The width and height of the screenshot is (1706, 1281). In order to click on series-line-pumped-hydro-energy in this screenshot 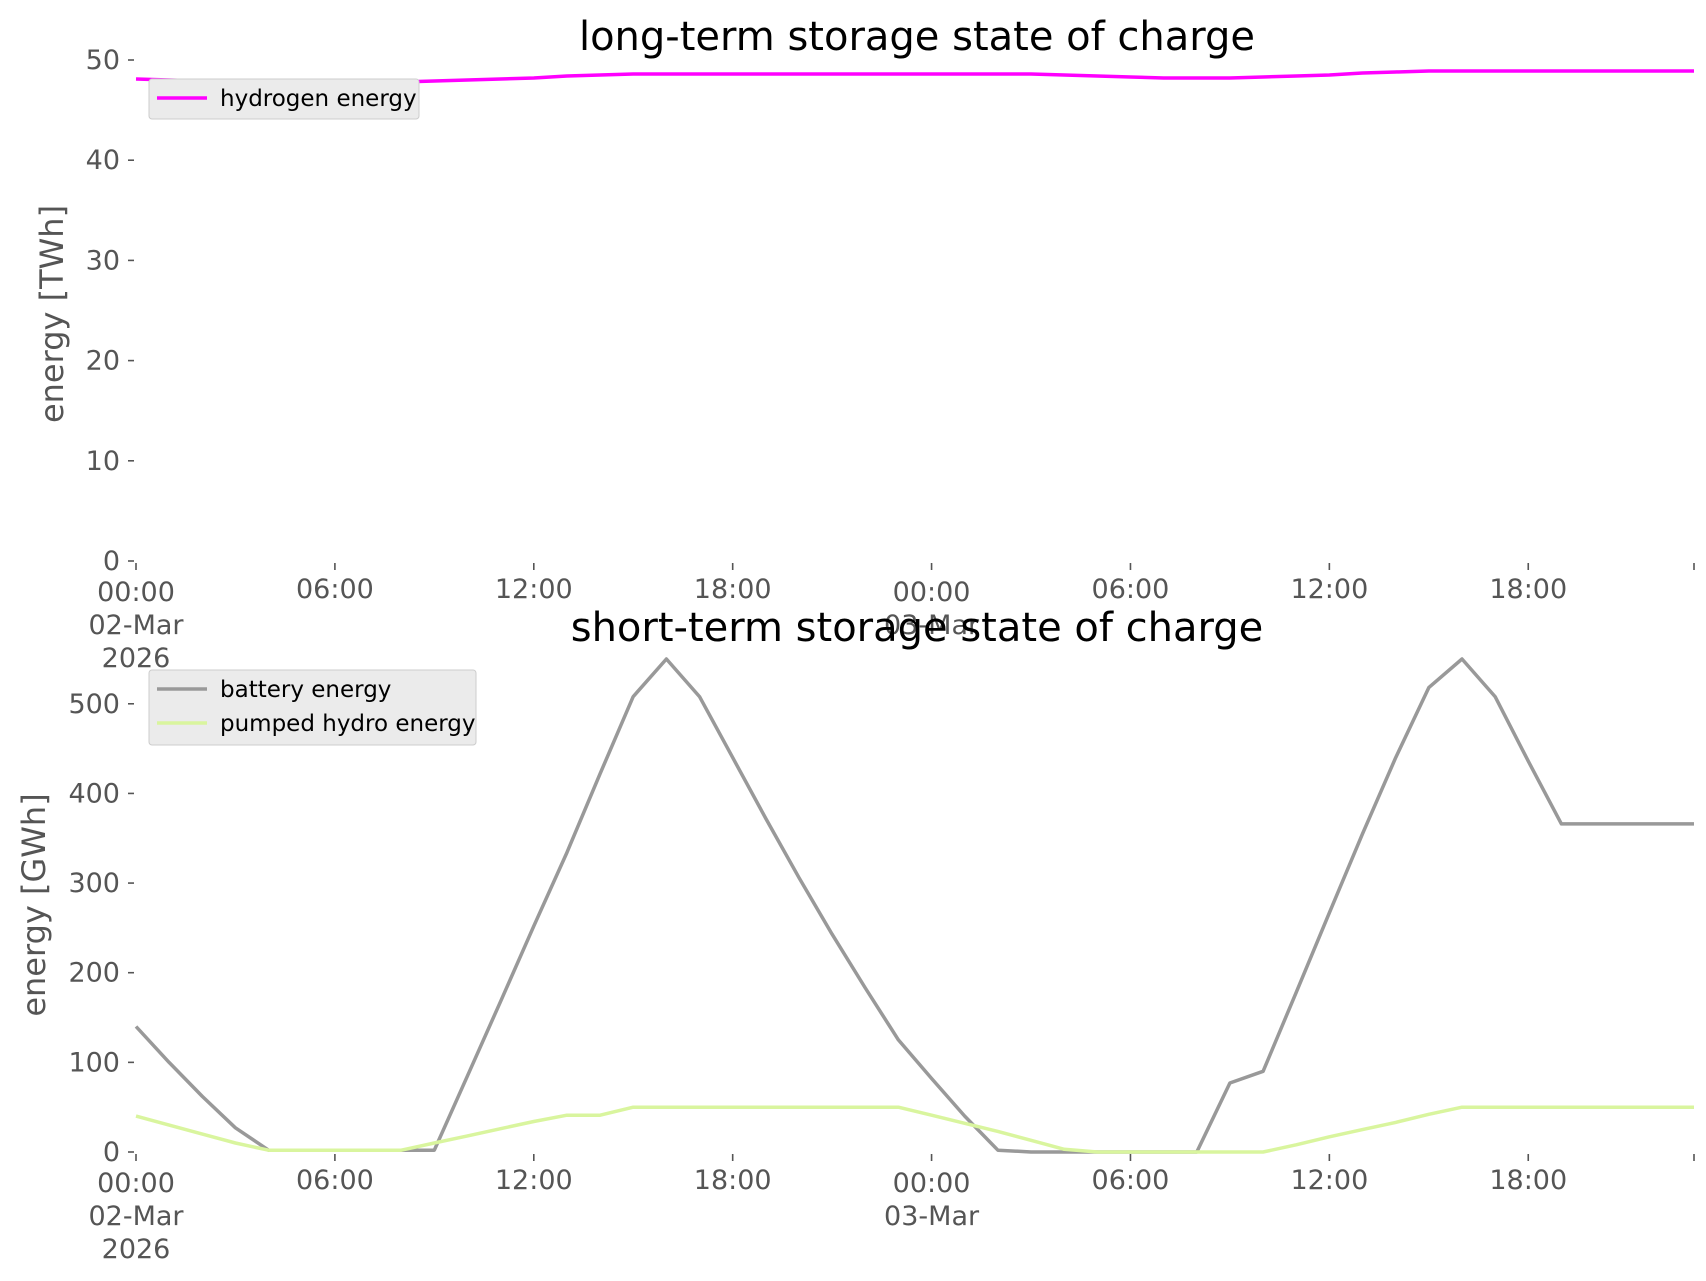, I will do `click(914, 1129)`.